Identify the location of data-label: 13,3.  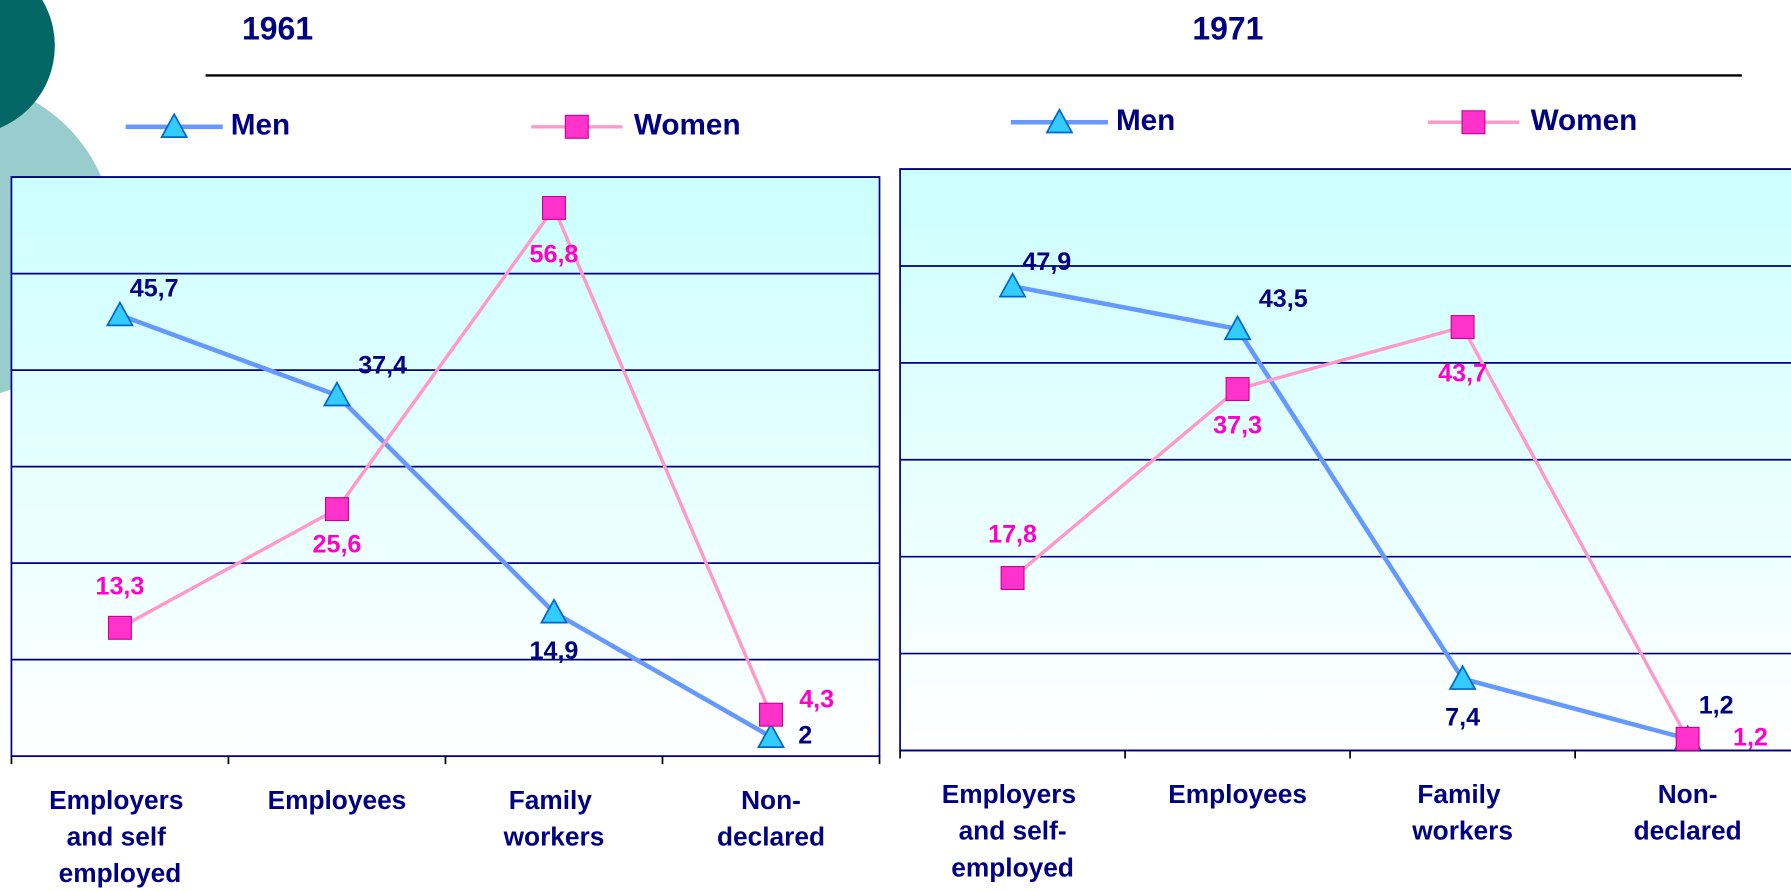
(119, 586).